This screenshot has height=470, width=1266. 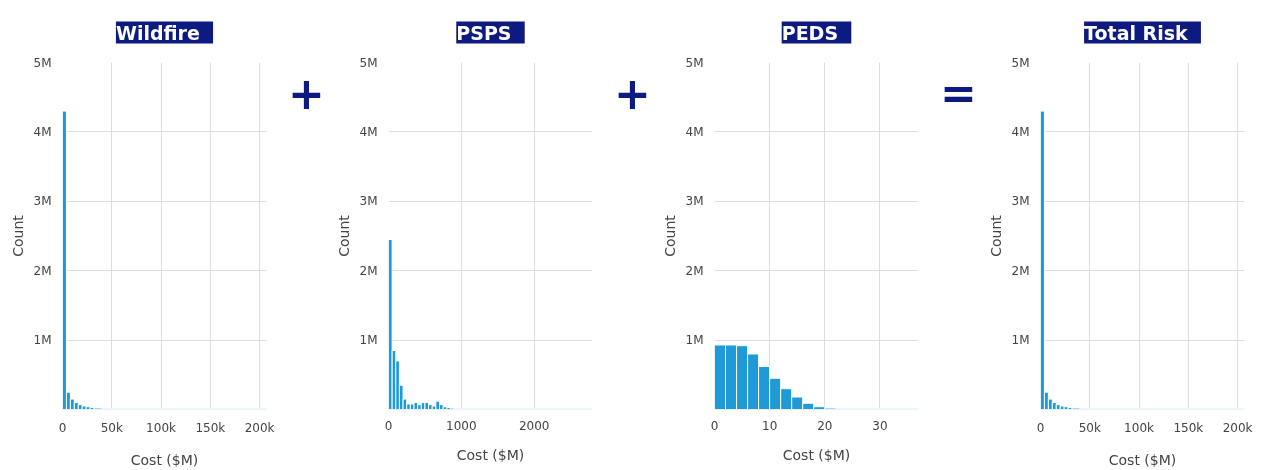 What do you see at coordinates (880, 425) in the screenshot?
I see `x-tick-label: 30` at bounding box center [880, 425].